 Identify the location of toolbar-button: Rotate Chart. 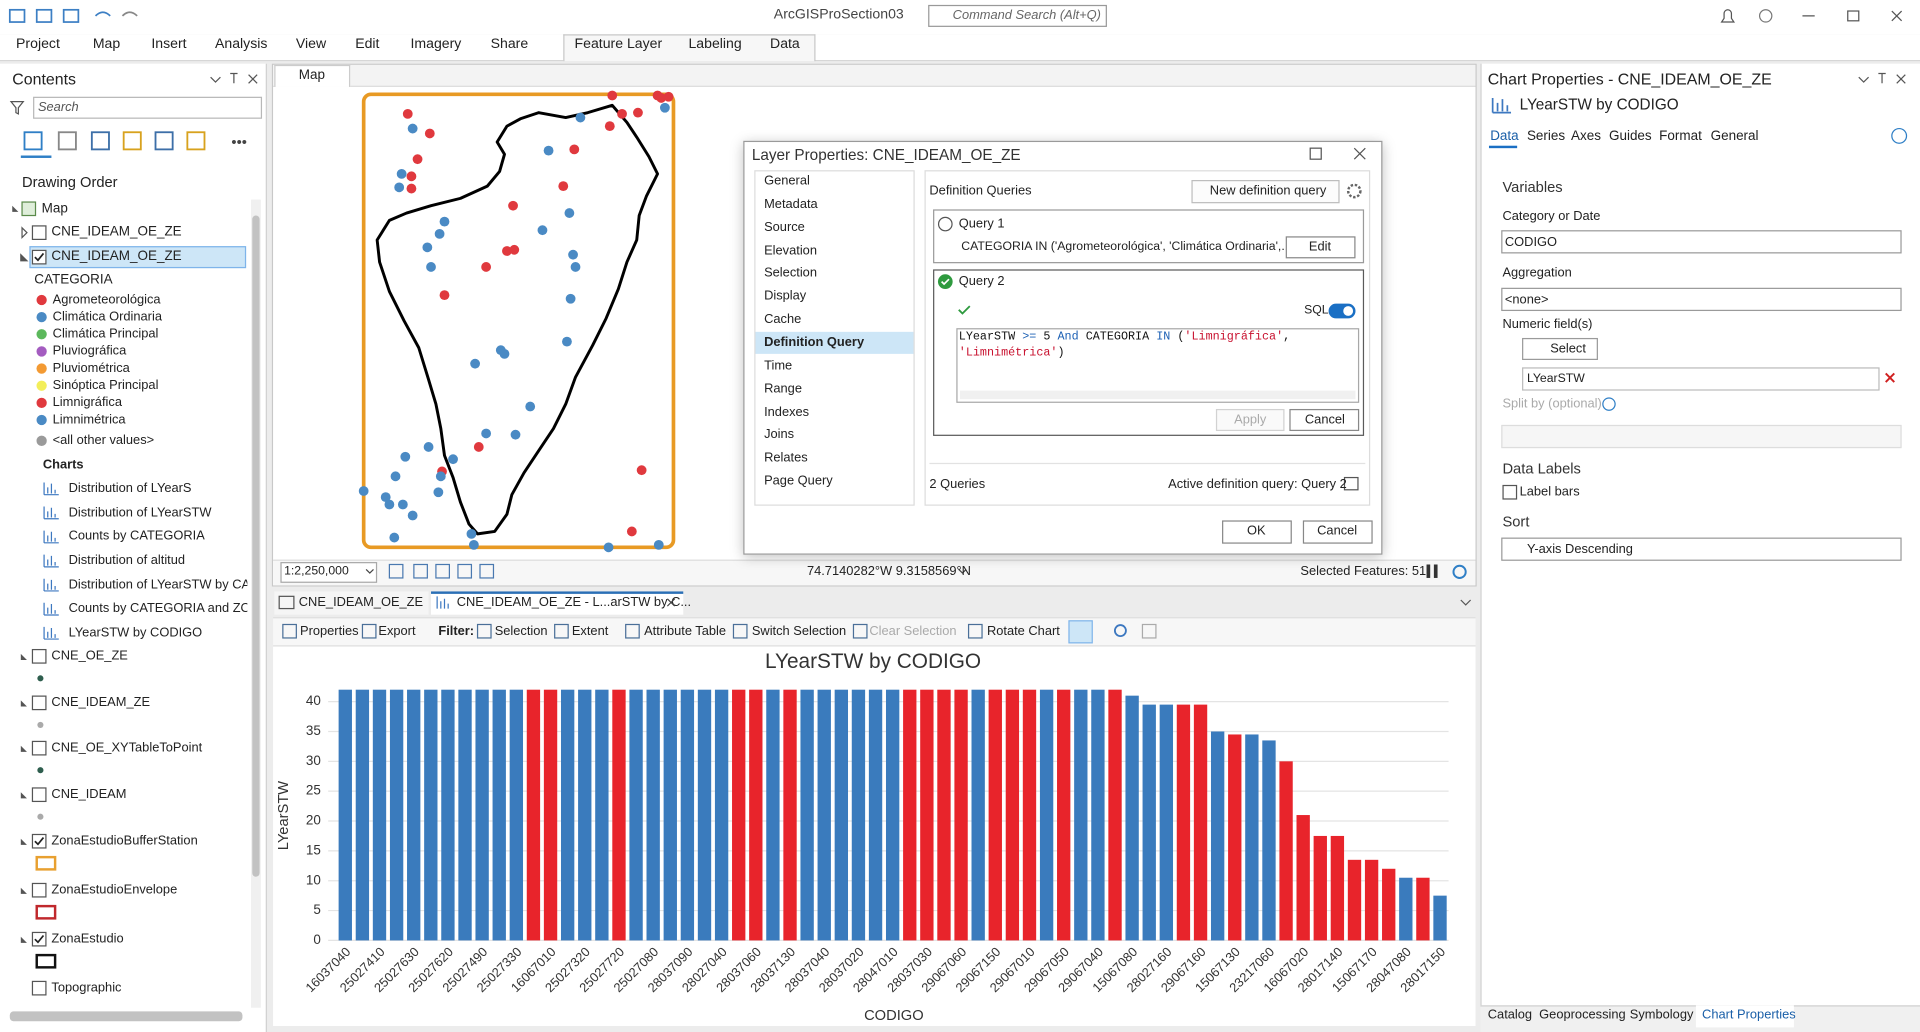
(1023, 631).